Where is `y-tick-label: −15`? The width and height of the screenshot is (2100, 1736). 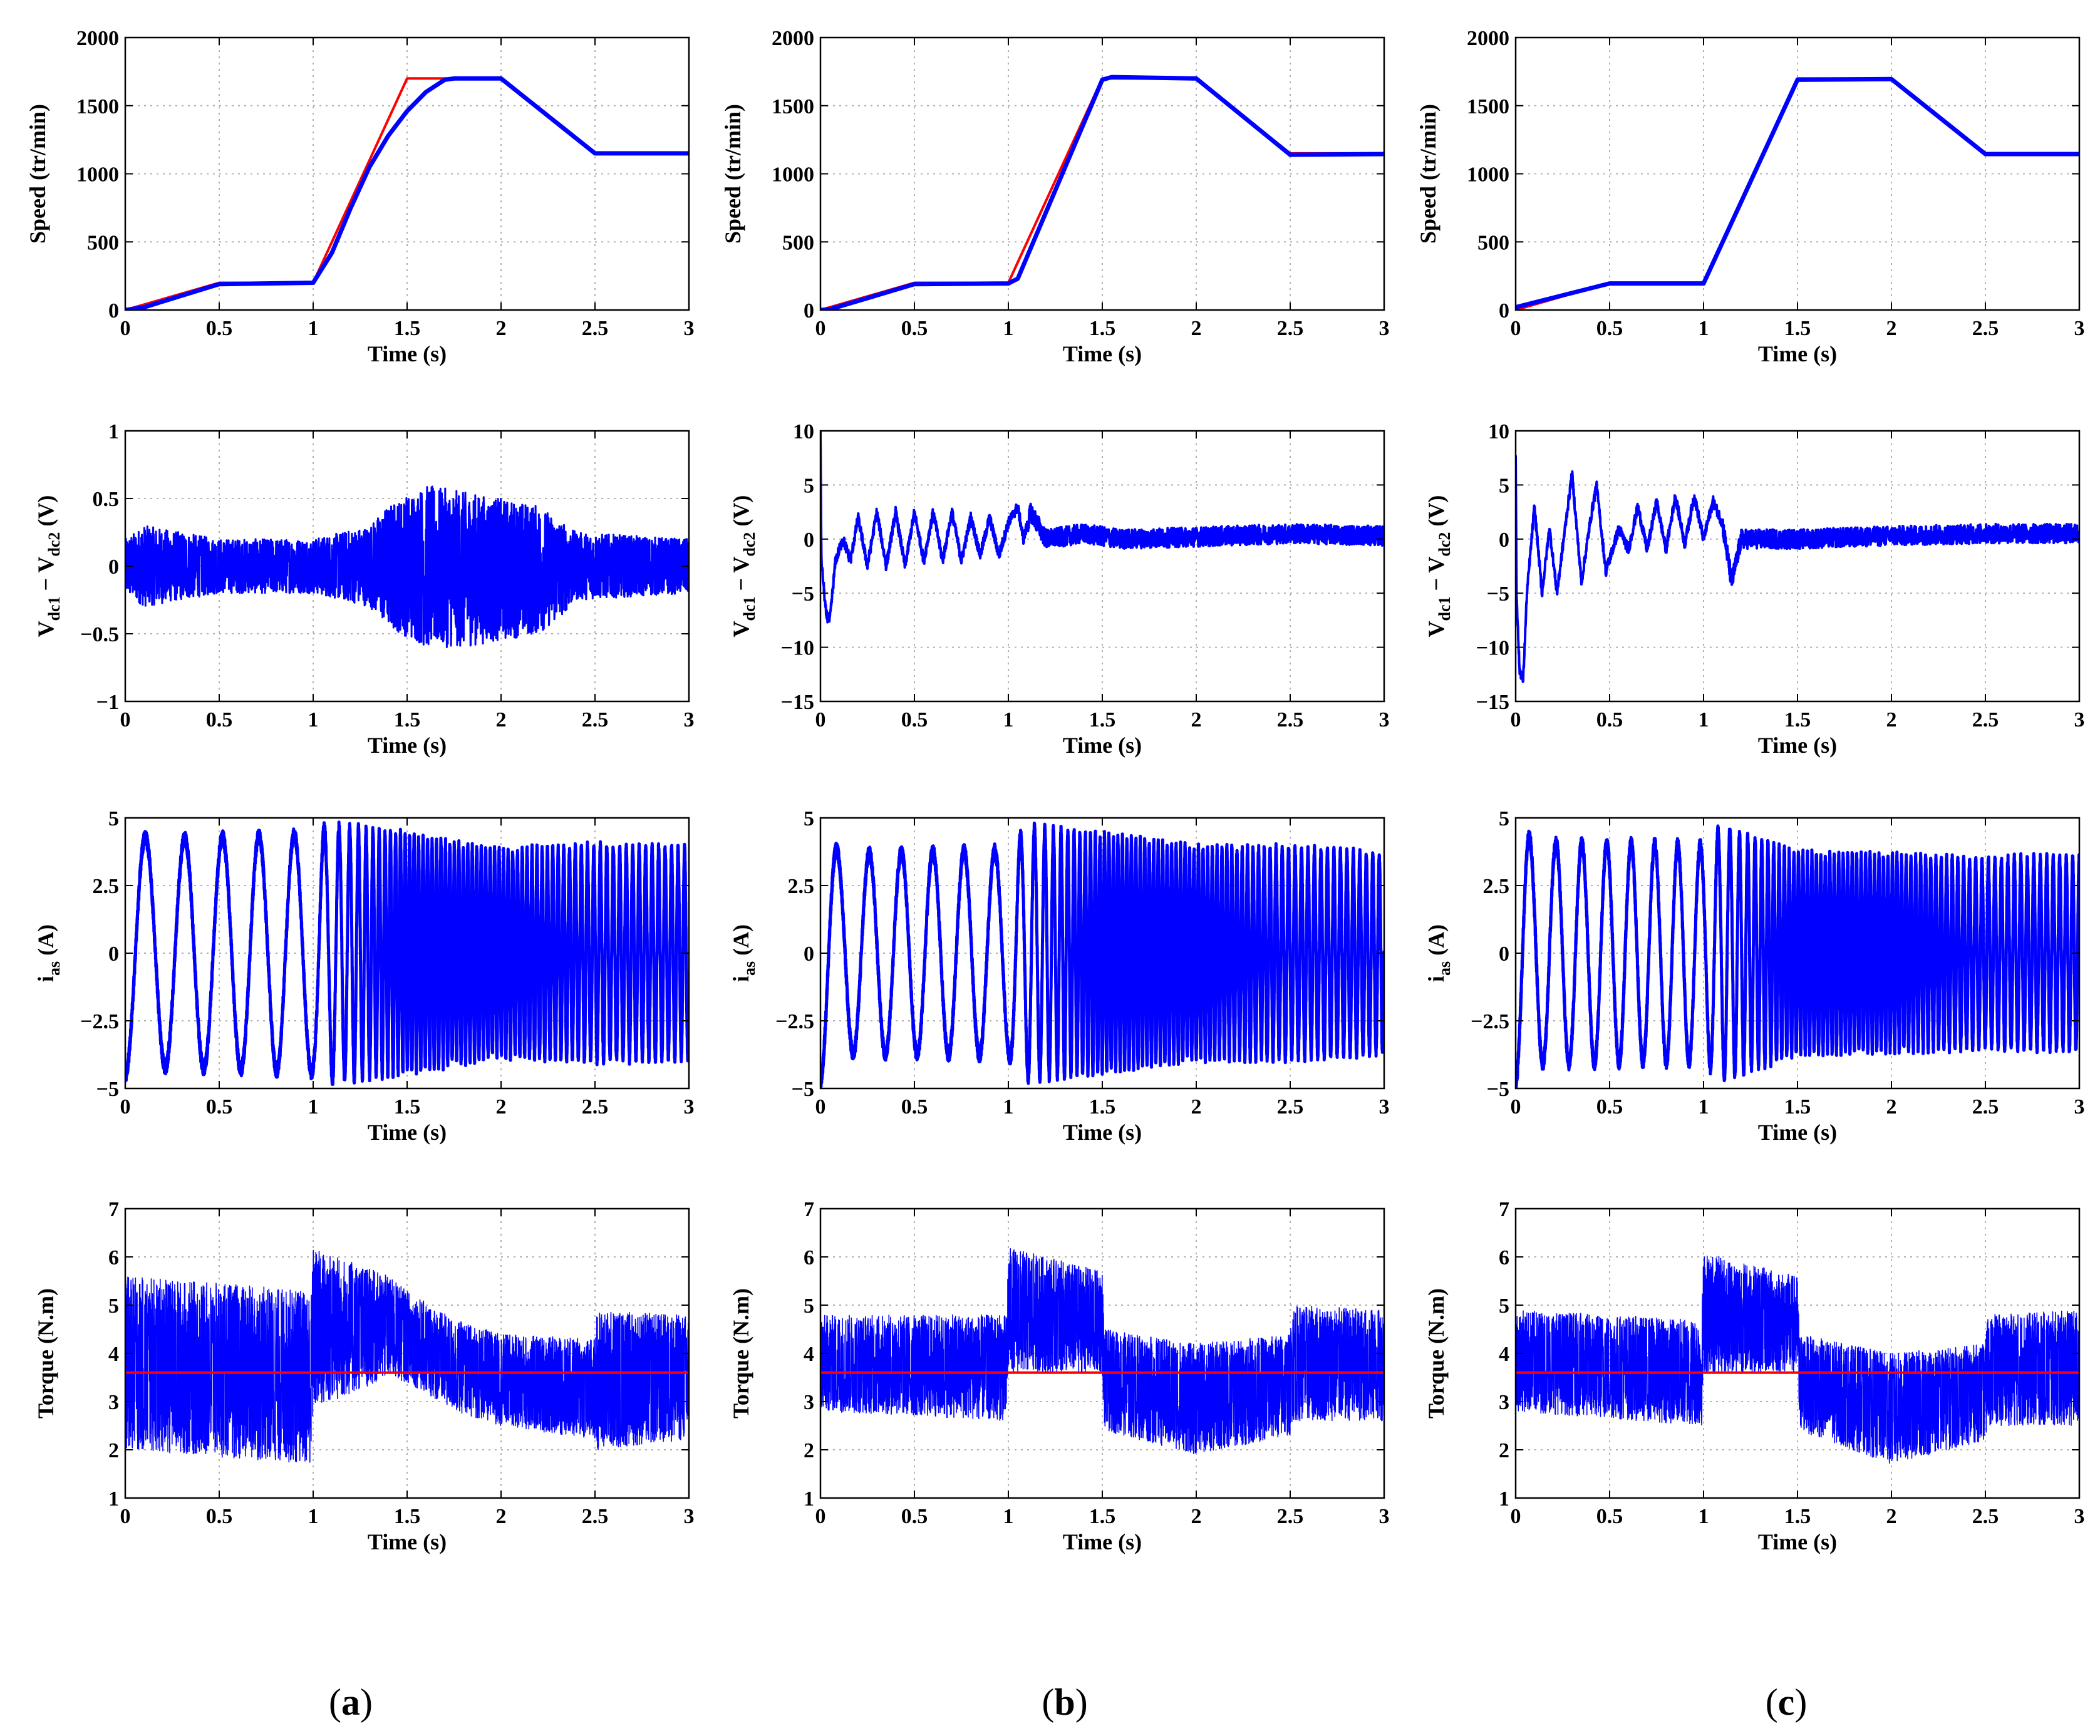
y-tick-label: −15 is located at coordinates (797, 702).